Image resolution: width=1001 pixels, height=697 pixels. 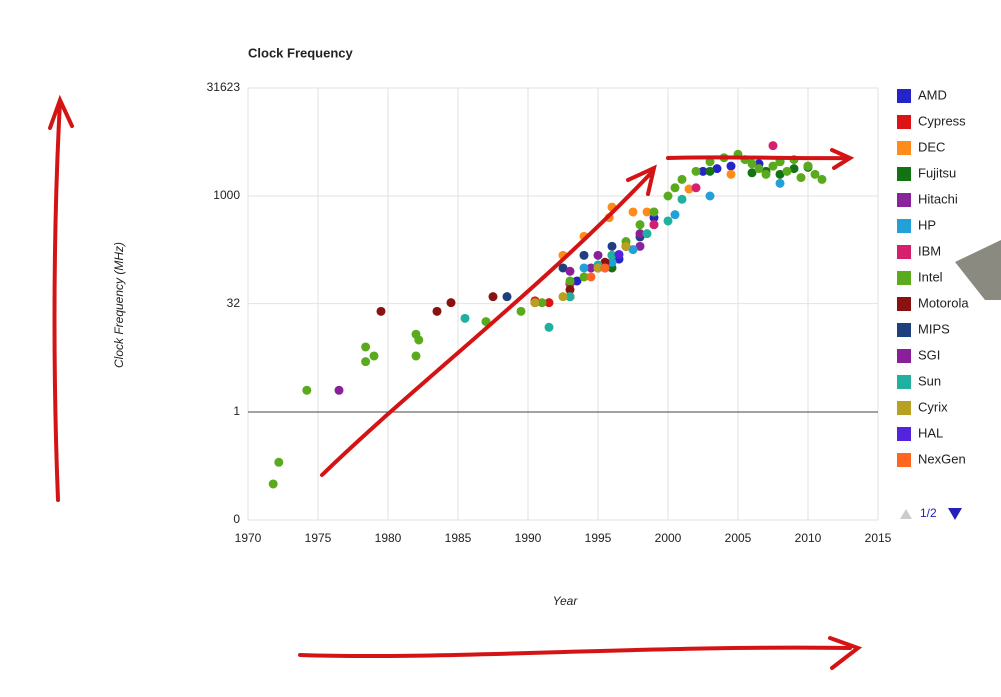 What do you see at coordinates (224, 87) in the screenshot?
I see `y-tick-label: 31623` at bounding box center [224, 87].